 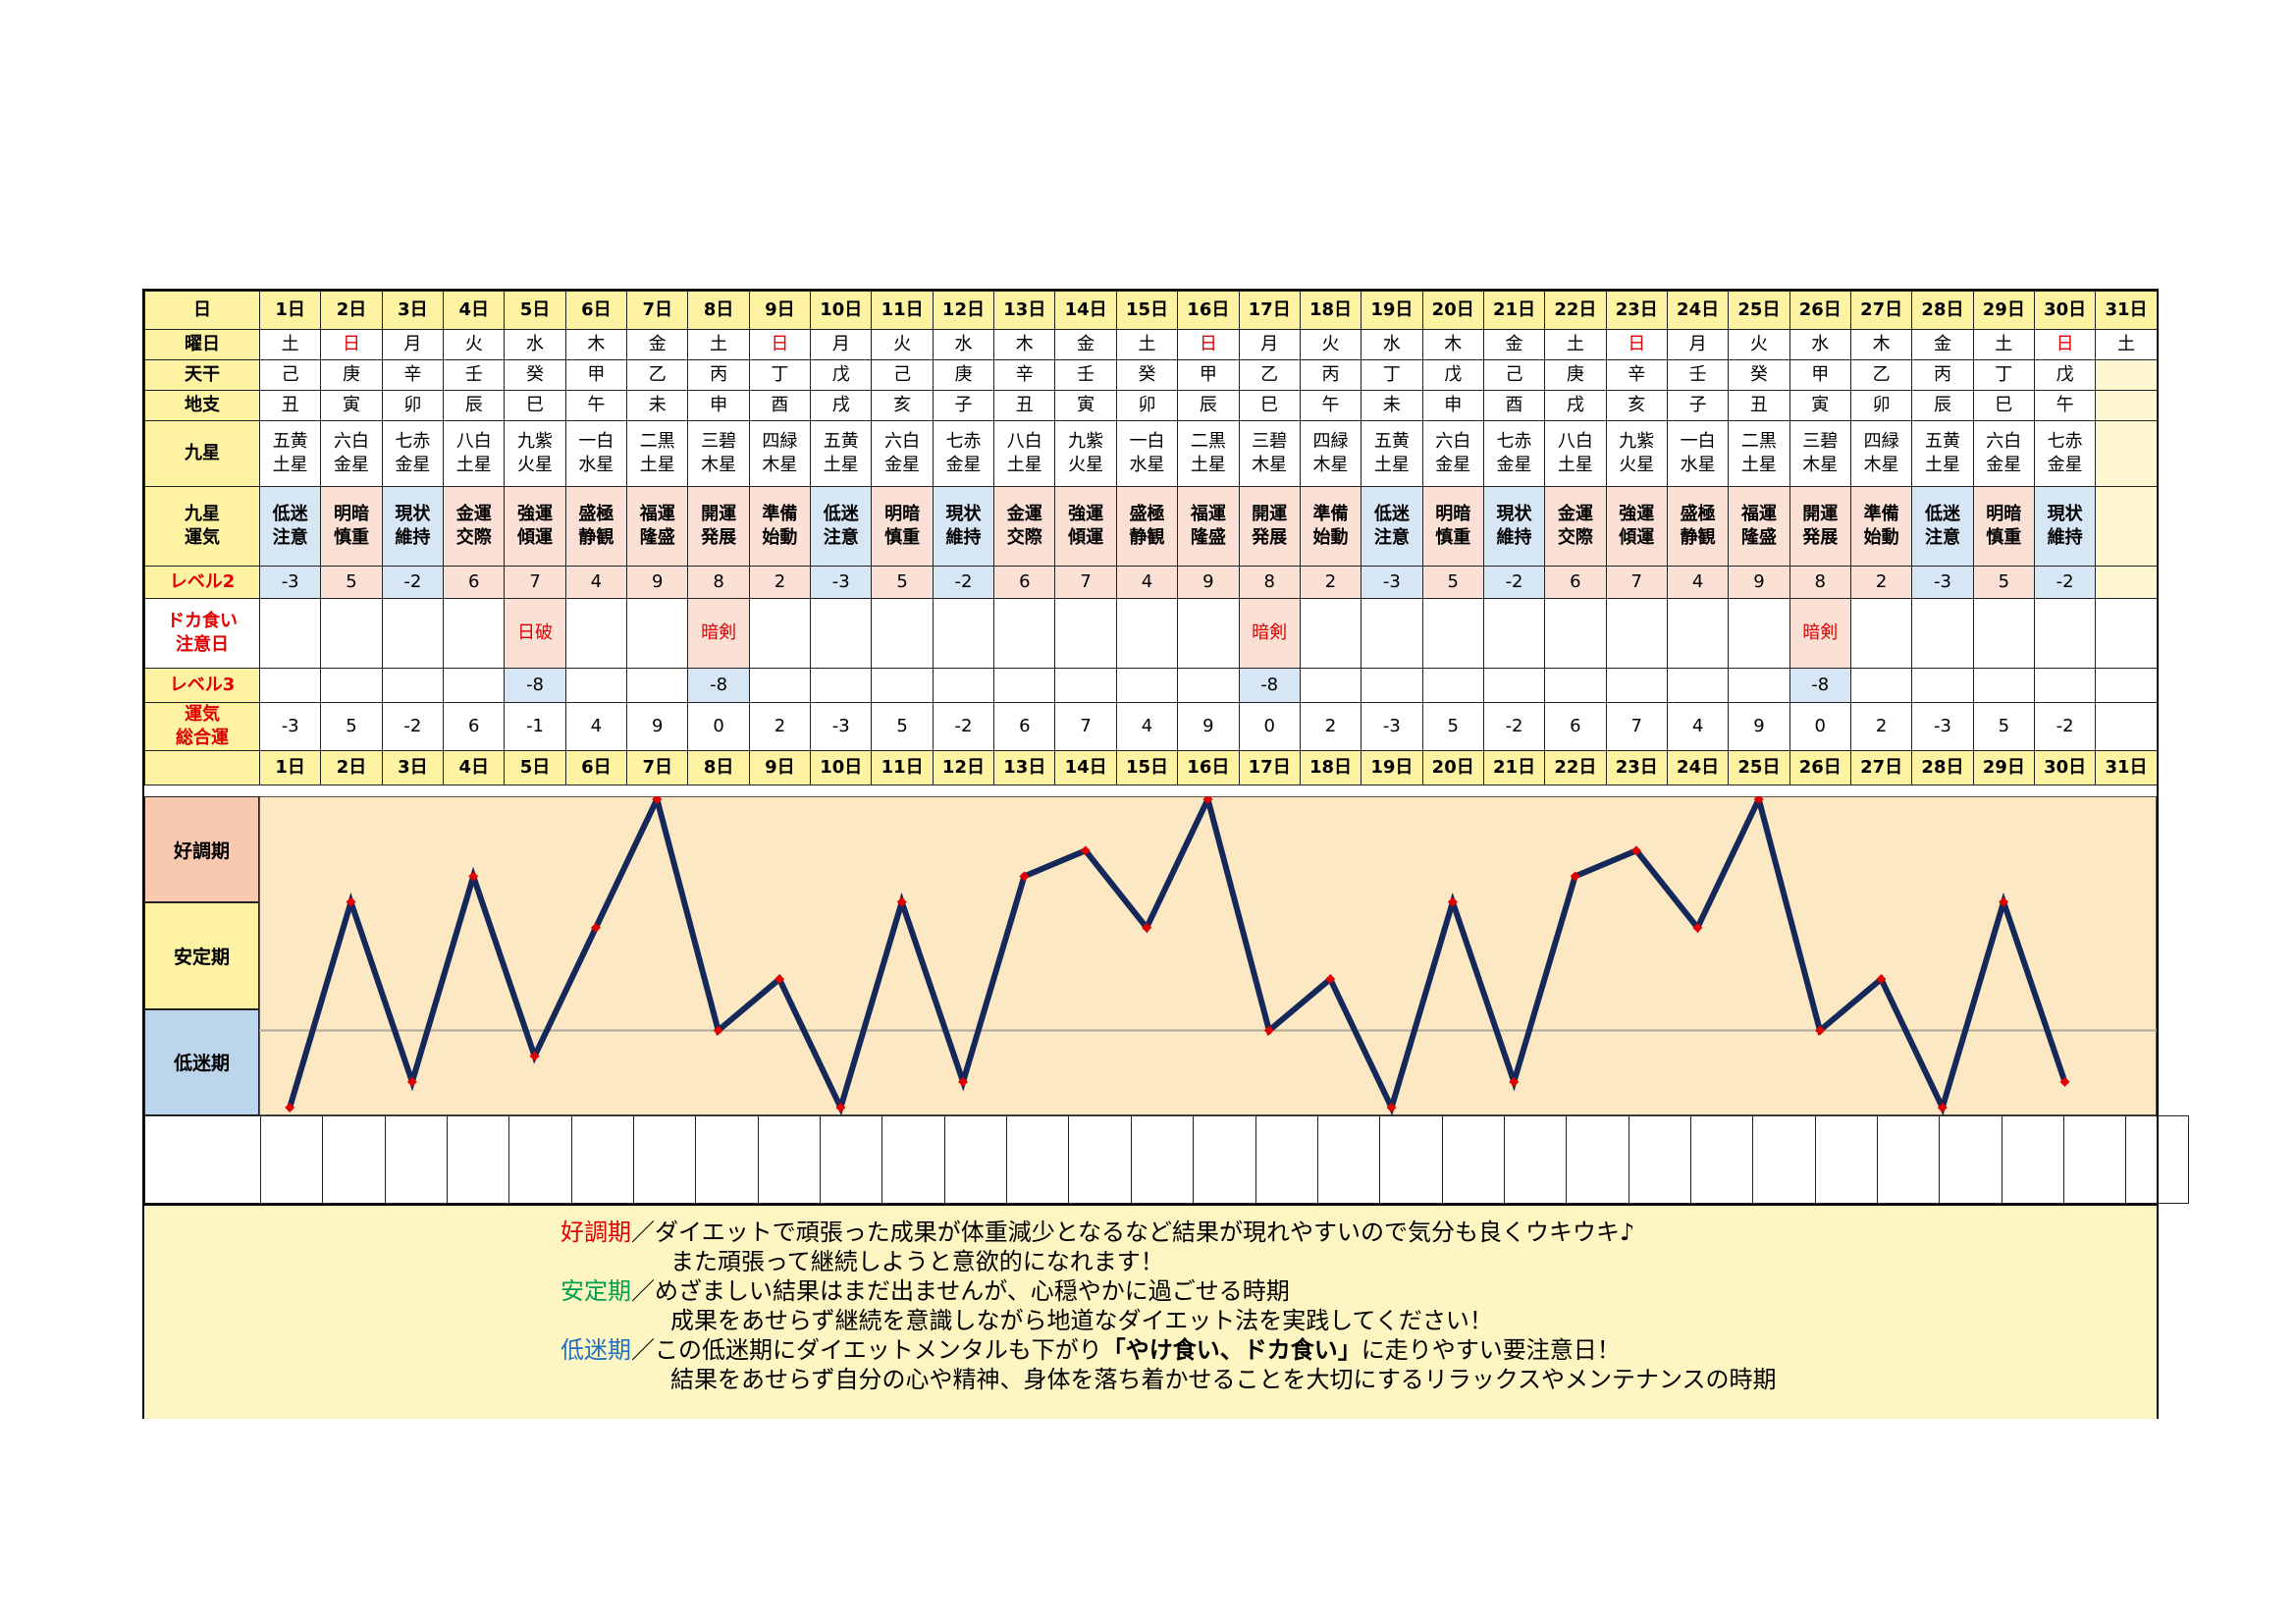 I want to click on day-header: 24日, so click(x=1698, y=767).